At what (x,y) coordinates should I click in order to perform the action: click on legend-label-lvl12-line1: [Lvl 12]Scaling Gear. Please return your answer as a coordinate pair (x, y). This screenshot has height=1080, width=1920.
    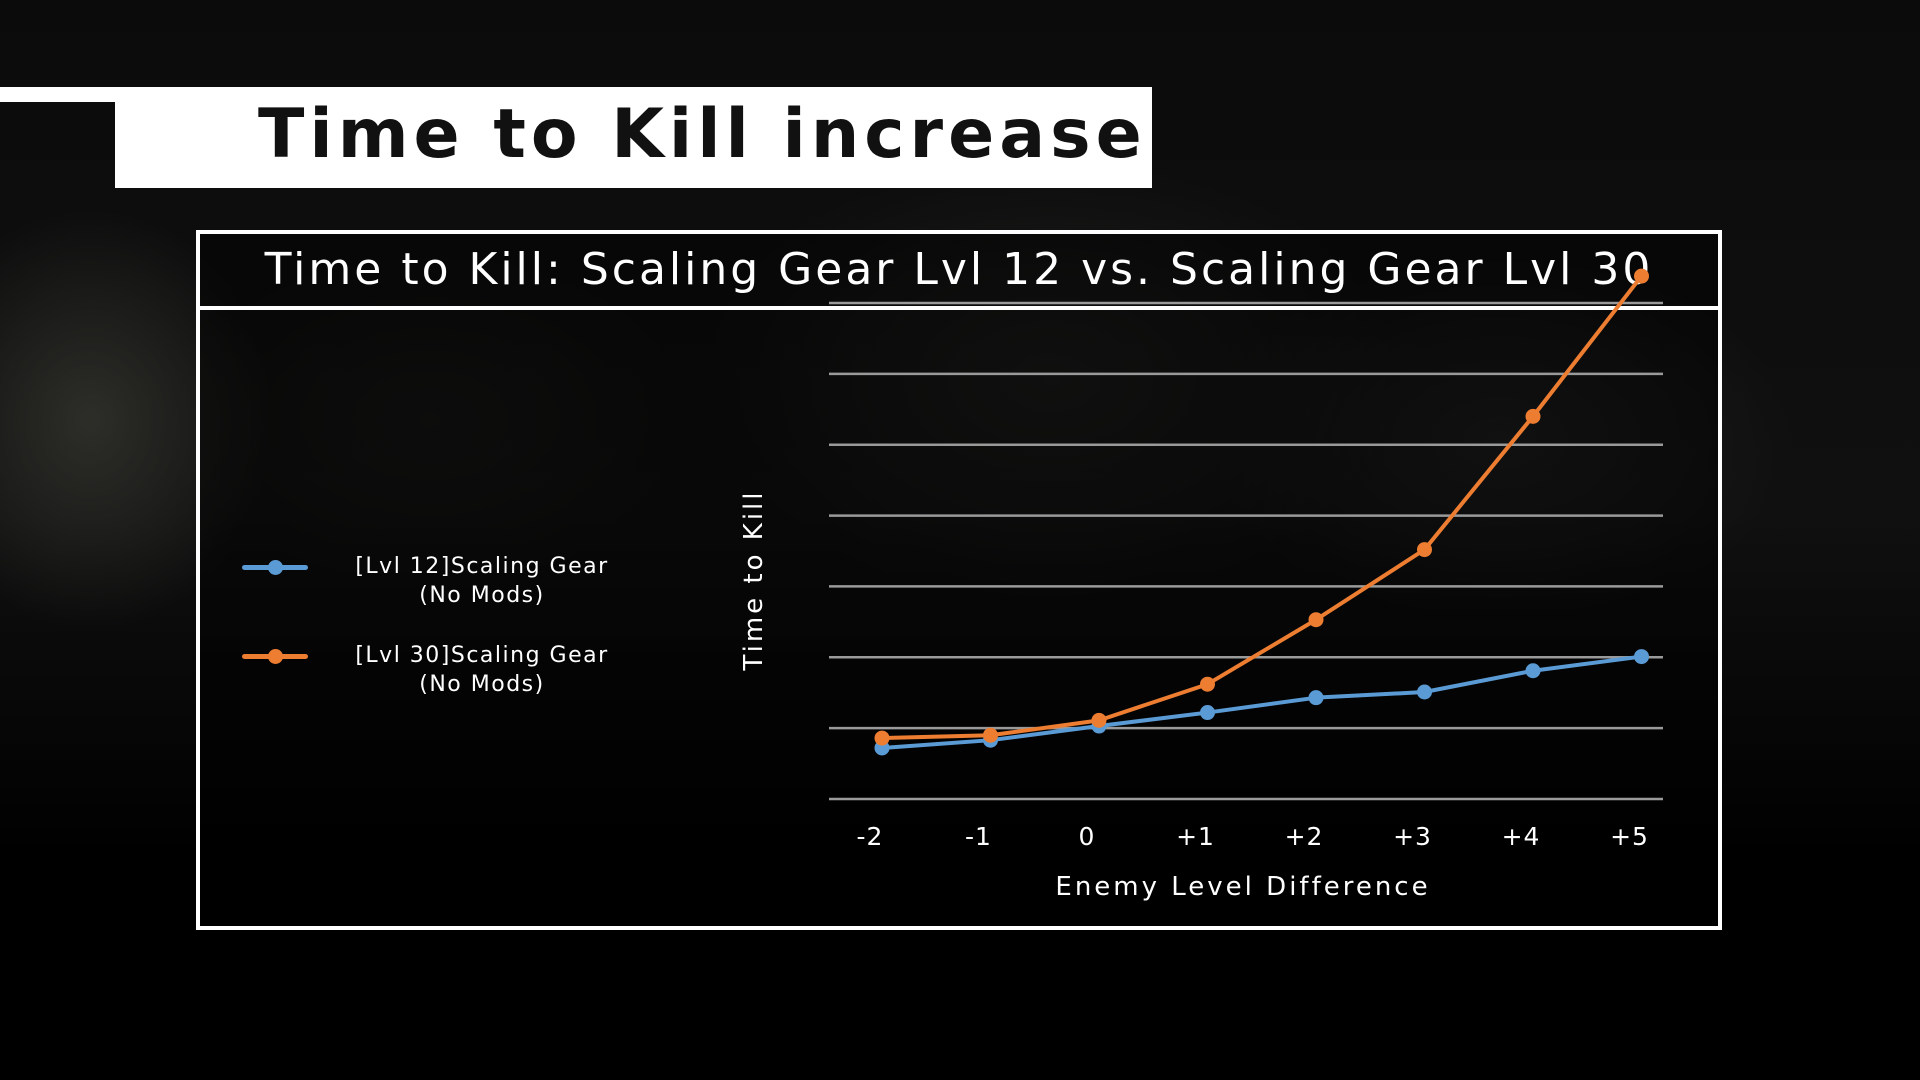
    Looking at the image, I should click on (482, 566).